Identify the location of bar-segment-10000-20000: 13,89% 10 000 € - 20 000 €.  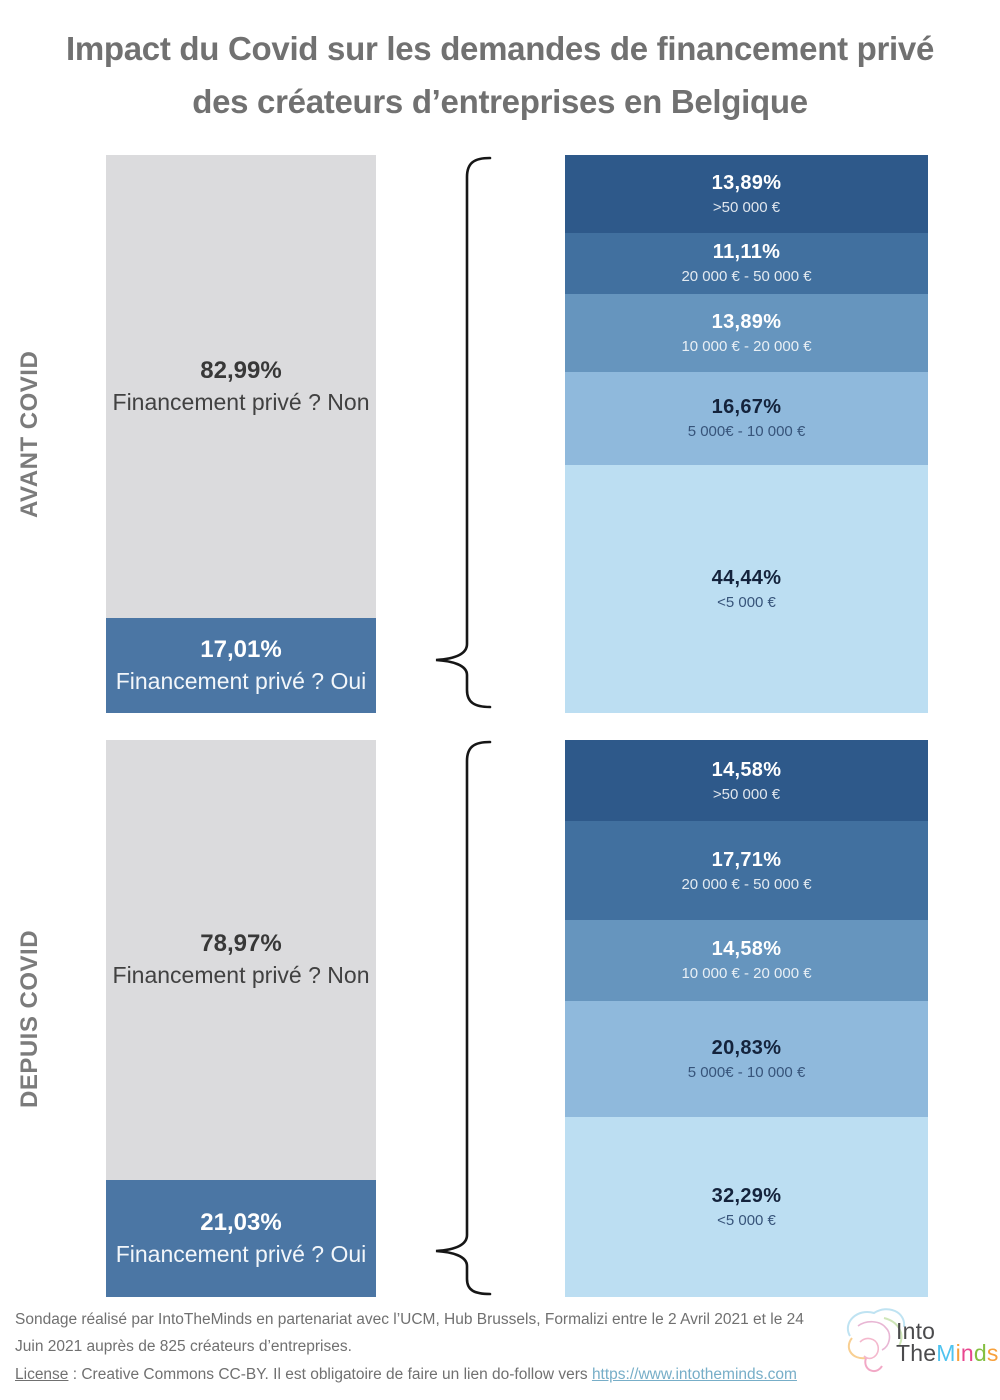
(746, 333).